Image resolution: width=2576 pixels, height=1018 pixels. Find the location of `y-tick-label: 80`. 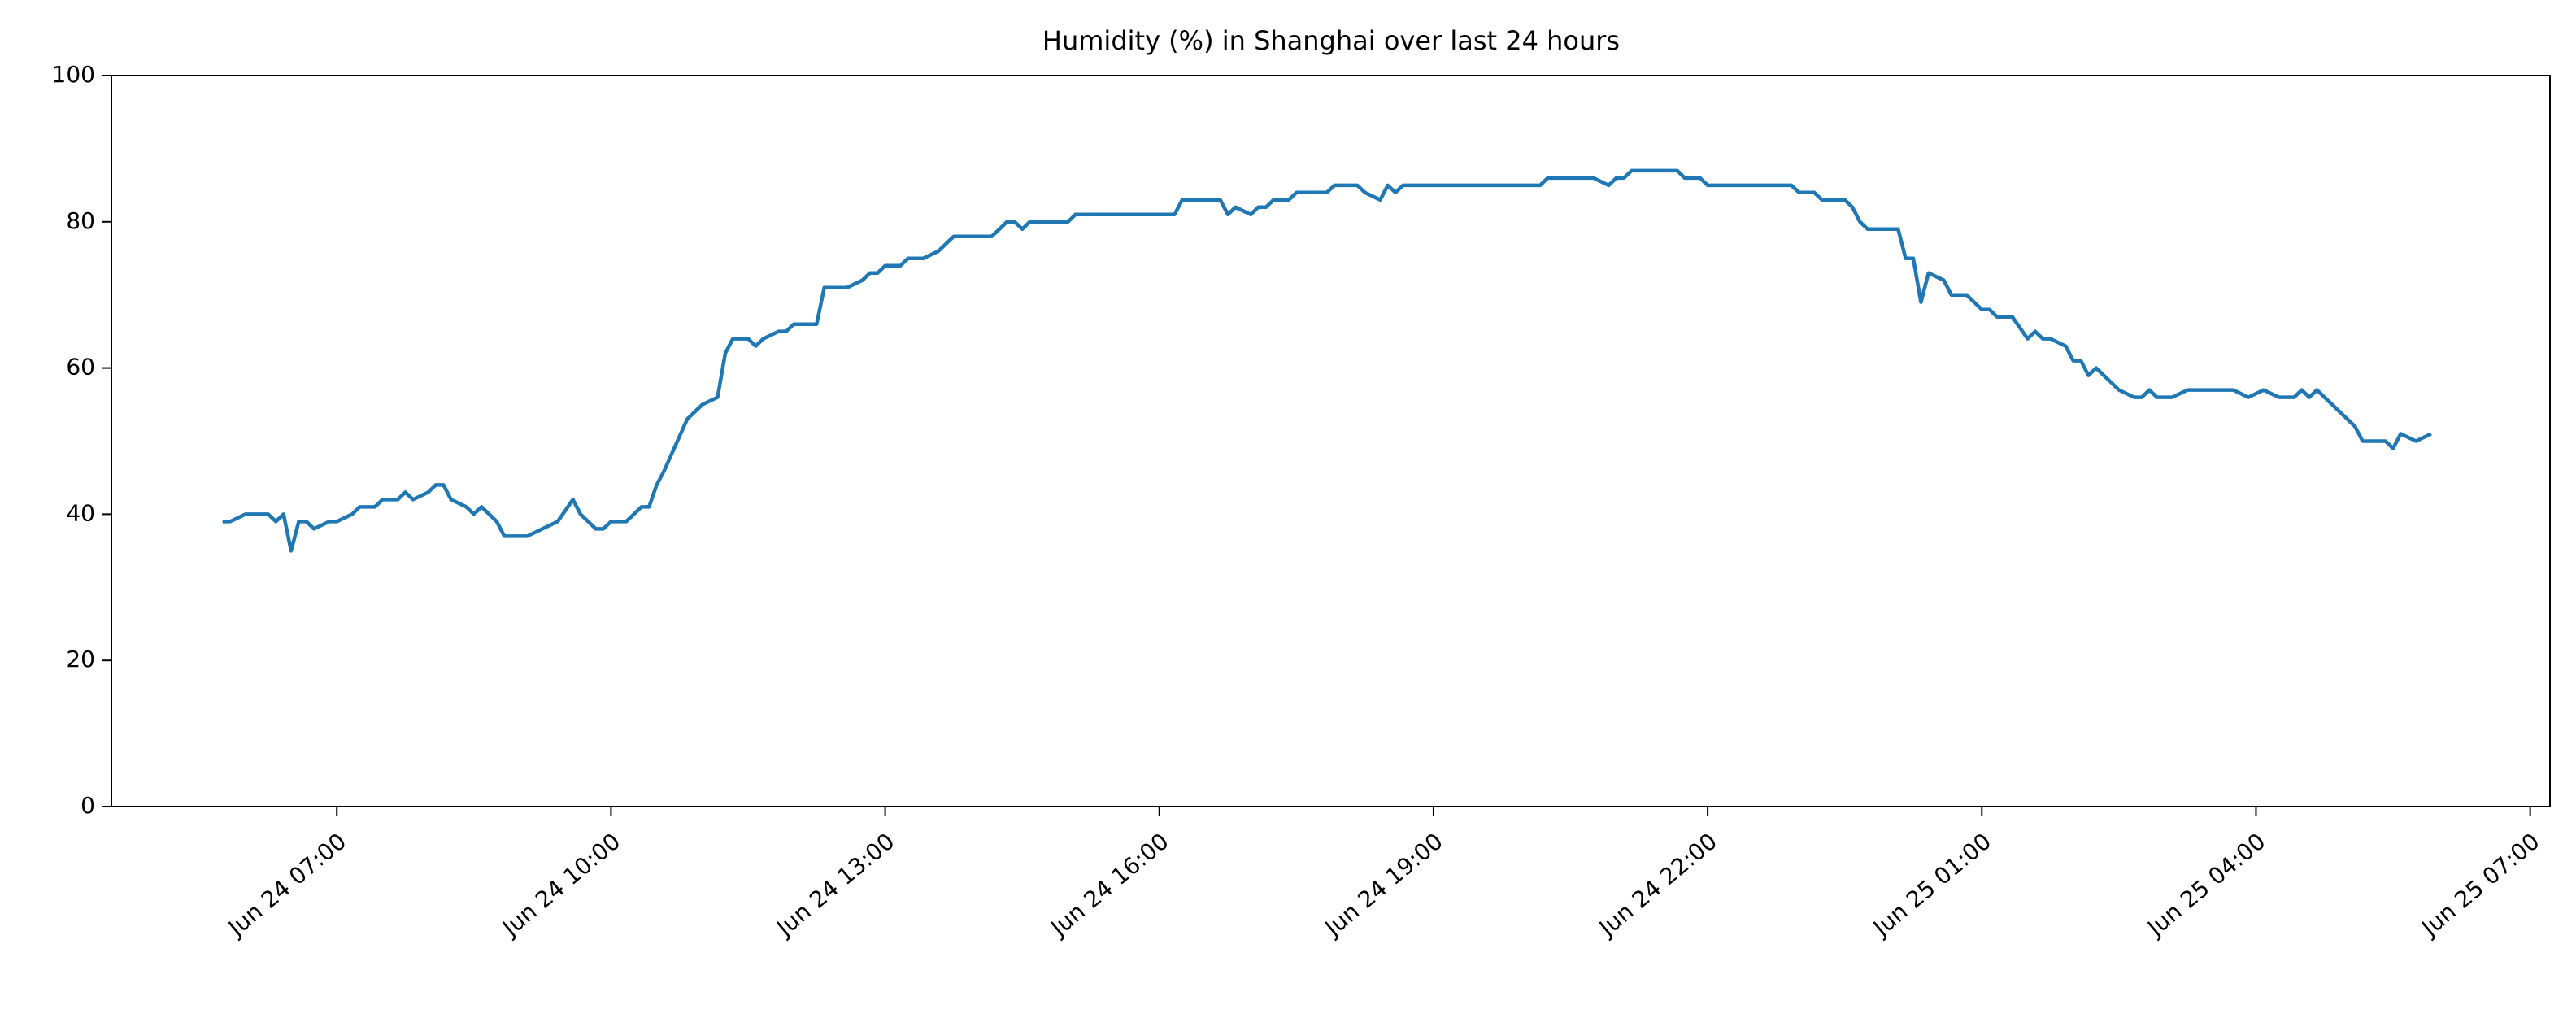

y-tick-label: 80 is located at coordinates (81, 221).